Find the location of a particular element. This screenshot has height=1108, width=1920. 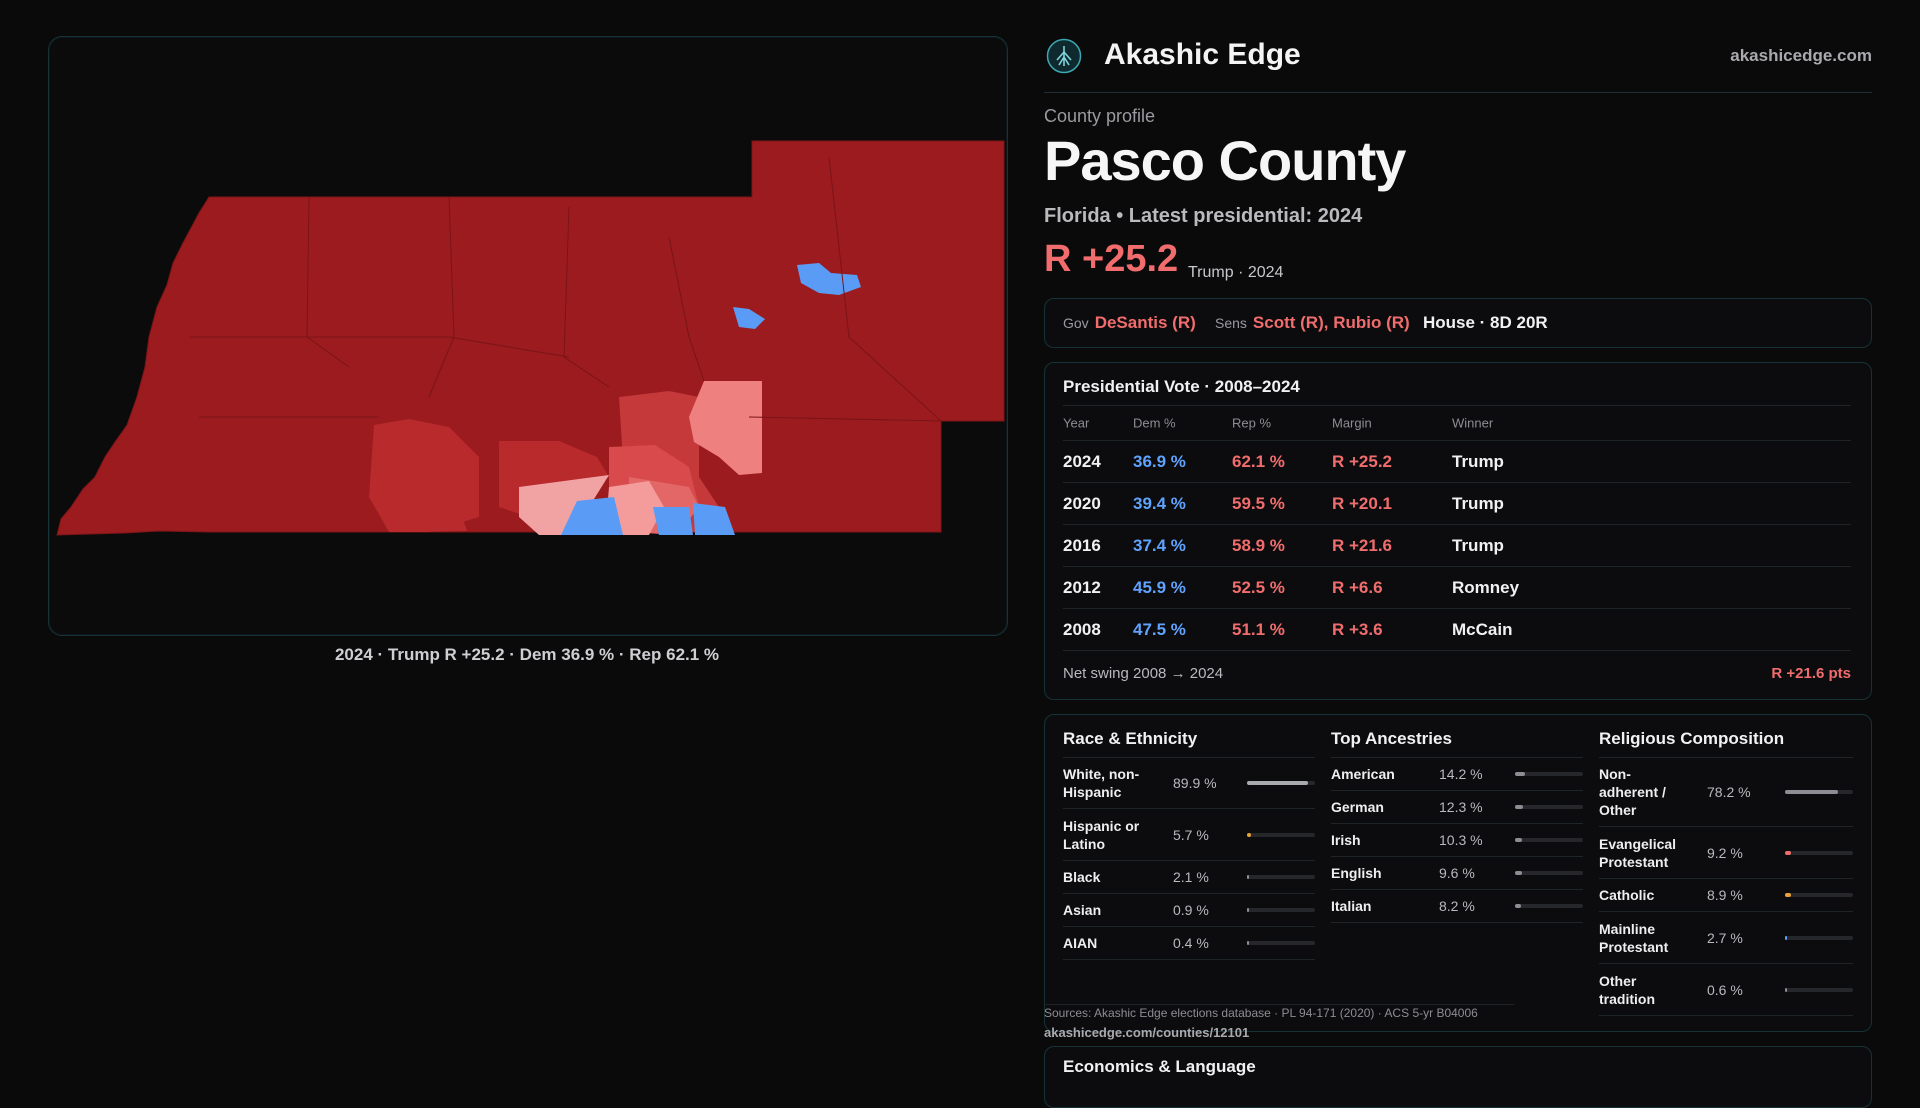

list-item: Asian 0.9 % is located at coordinates (1189, 910).